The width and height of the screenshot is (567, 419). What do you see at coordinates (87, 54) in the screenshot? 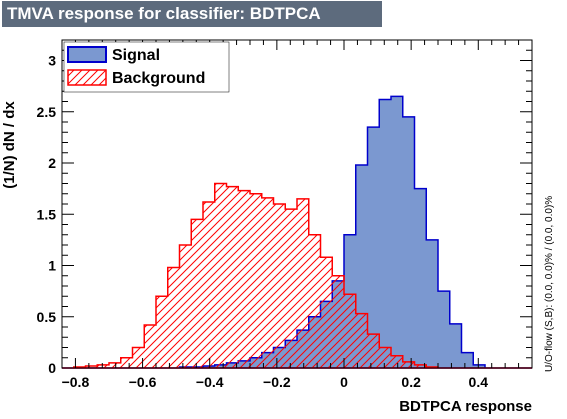
I see `legend-signal-swatch` at bounding box center [87, 54].